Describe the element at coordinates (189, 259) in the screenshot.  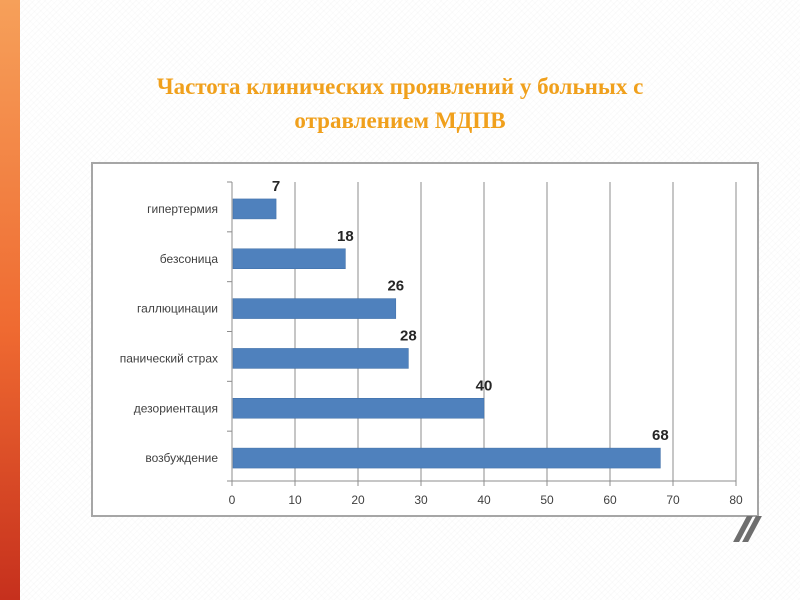
I see `category-label: безсоница` at that location.